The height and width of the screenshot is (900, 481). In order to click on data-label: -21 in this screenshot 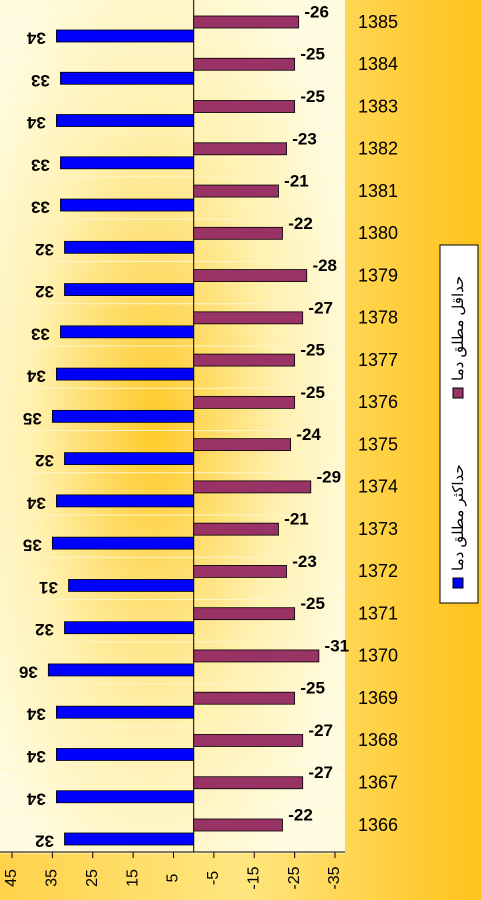, I will do `click(296, 181)`.